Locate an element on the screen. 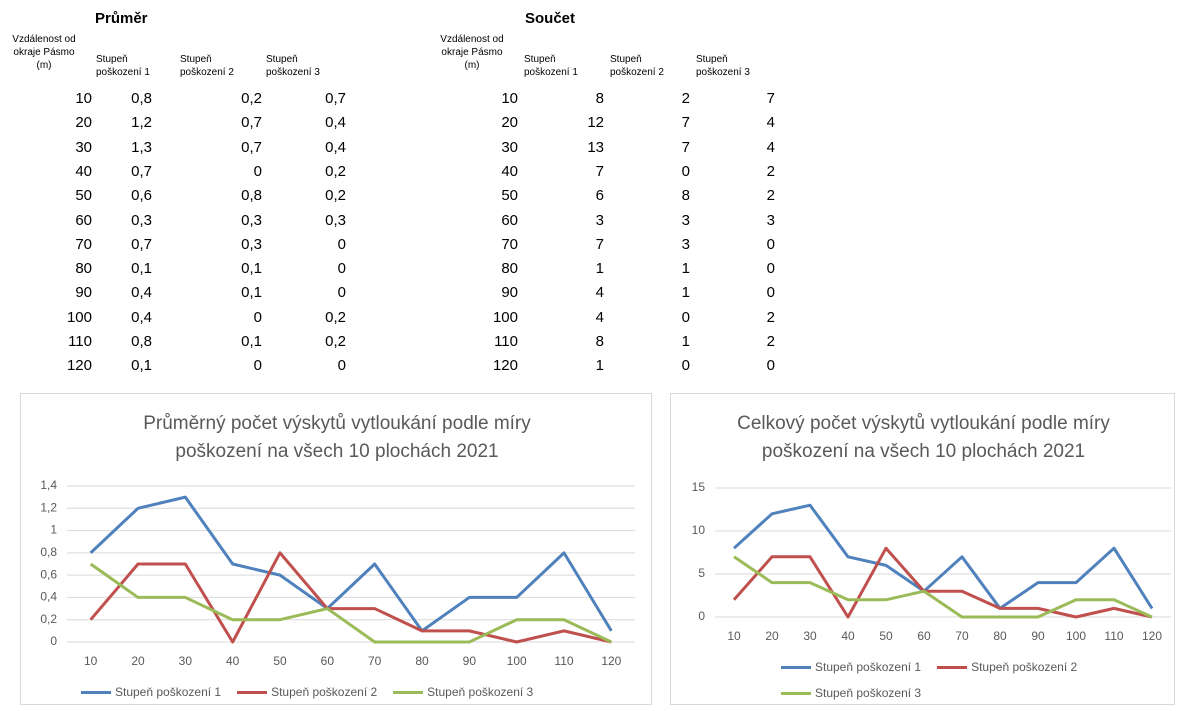 The width and height of the screenshot is (1183, 711). table-cell: 1,2 is located at coordinates (141, 123).